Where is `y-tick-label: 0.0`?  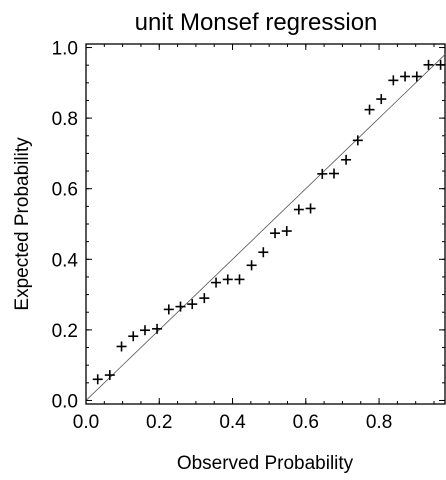
y-tick-label: 0.0 is located at coordinates (65, 401).